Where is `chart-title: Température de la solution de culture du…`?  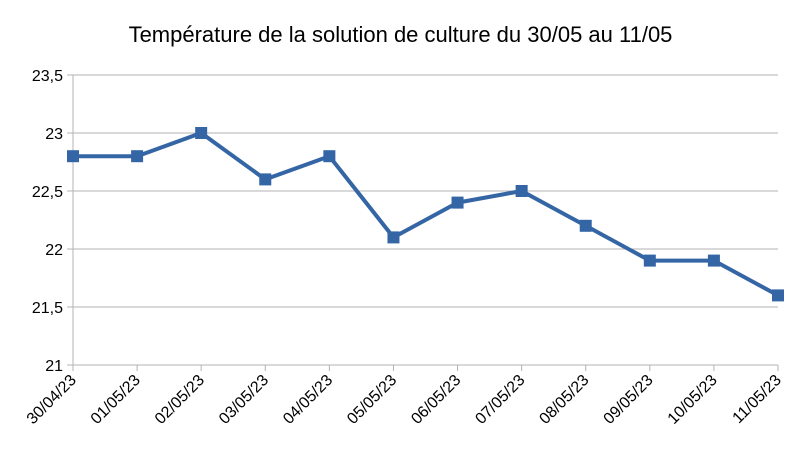 chart-title: Température de la solution de culture du… is located at coordinates (400, 34).